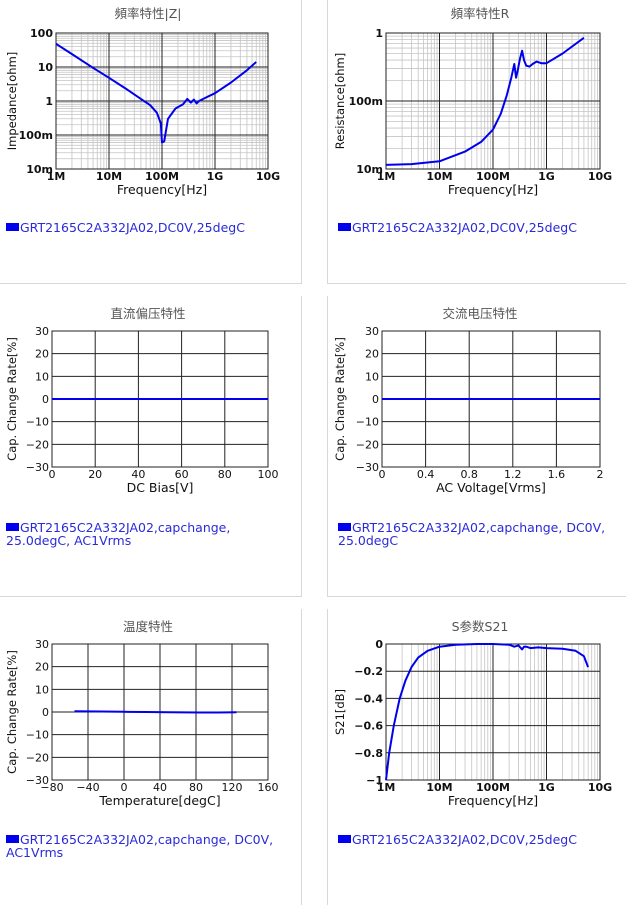  Describe the element at coordinates (12, 101) in the screenshot. I see `y-axis-label: Impedance[ohm]` at that location.